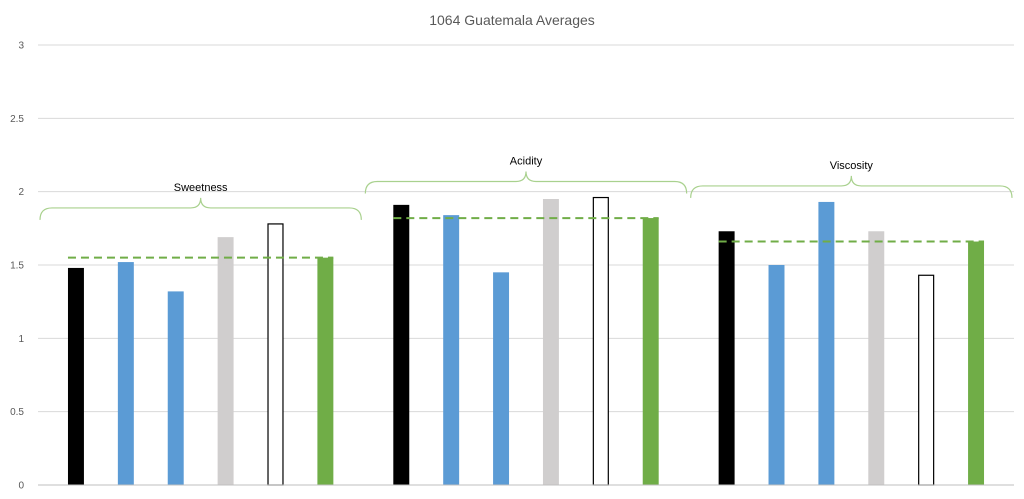  I want to click on y-tick-label: 2.5, so click(17, 119).